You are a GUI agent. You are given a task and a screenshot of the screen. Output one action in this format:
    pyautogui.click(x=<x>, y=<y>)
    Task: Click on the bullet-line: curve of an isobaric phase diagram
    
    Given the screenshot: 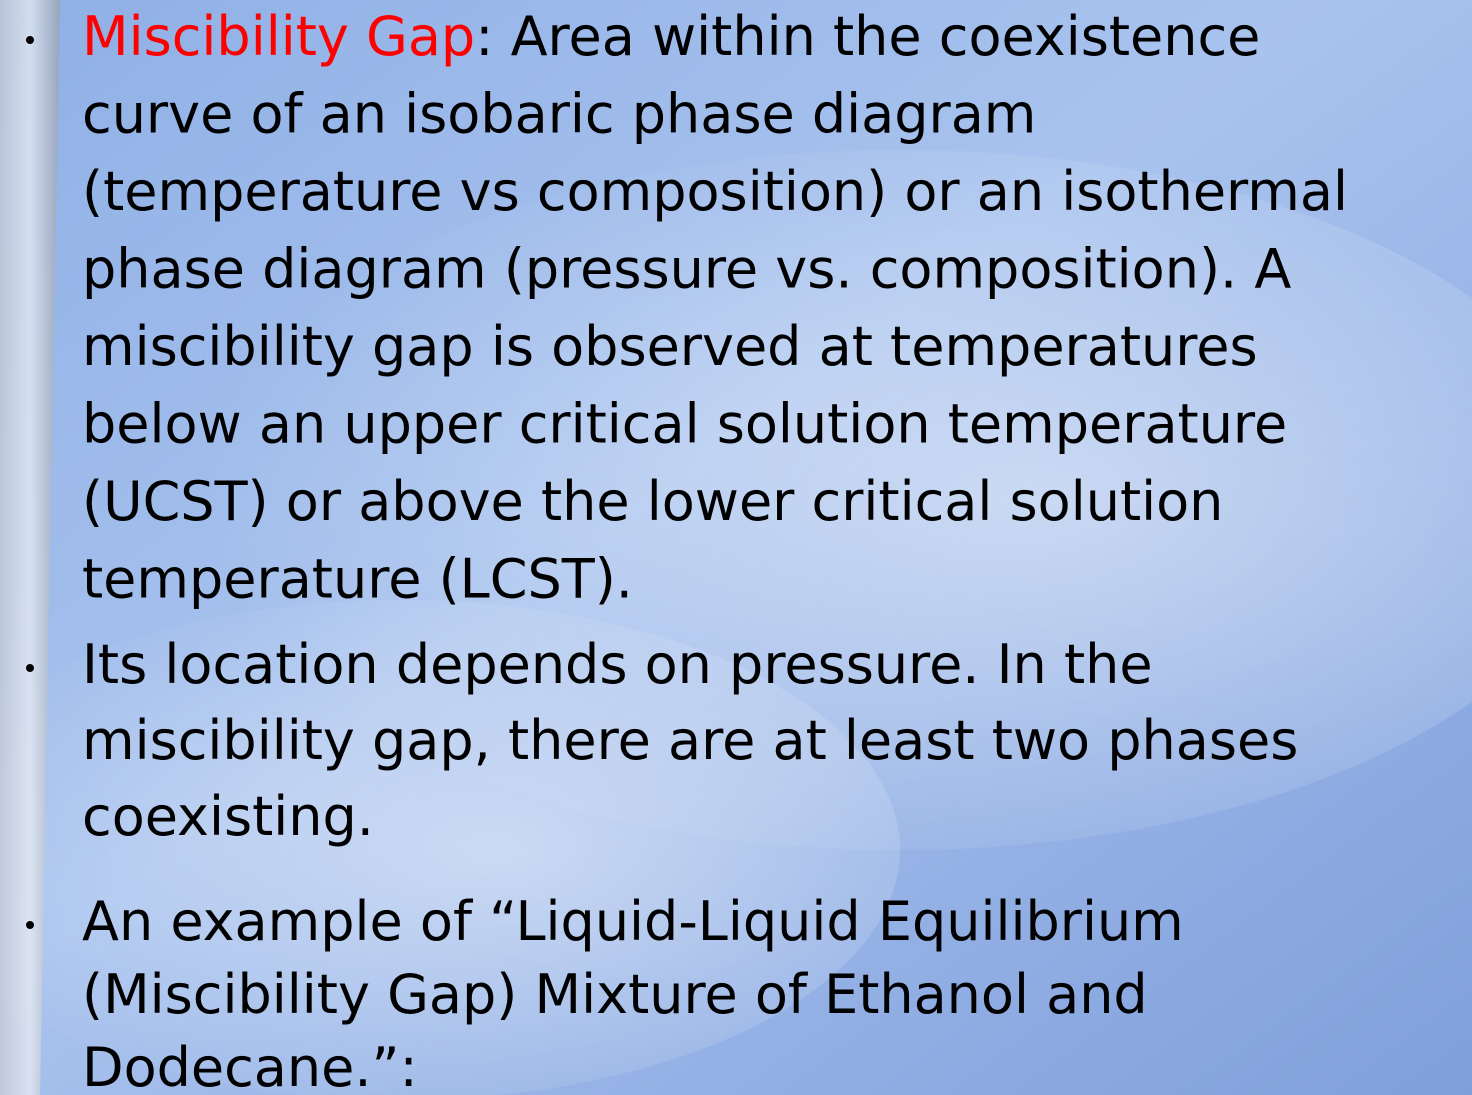 What is the action you would take?
    pyautogui.click(x=559, y=113)
    